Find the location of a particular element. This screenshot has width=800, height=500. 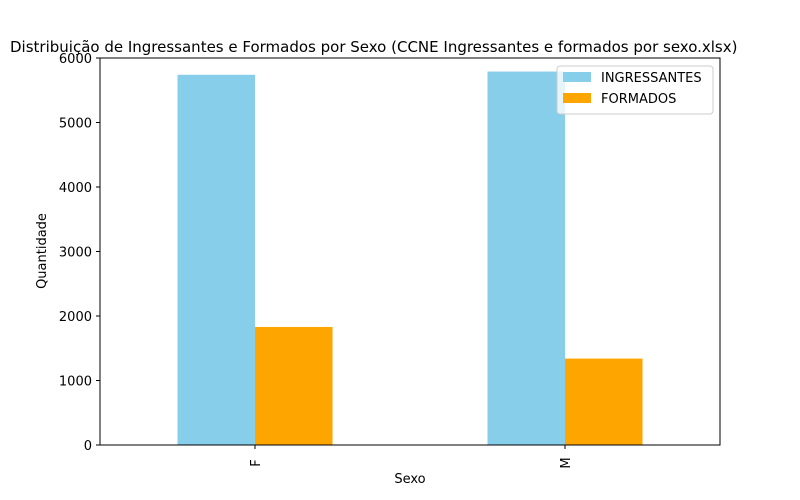

bar-formados-f is located at coordinates (294, 385).